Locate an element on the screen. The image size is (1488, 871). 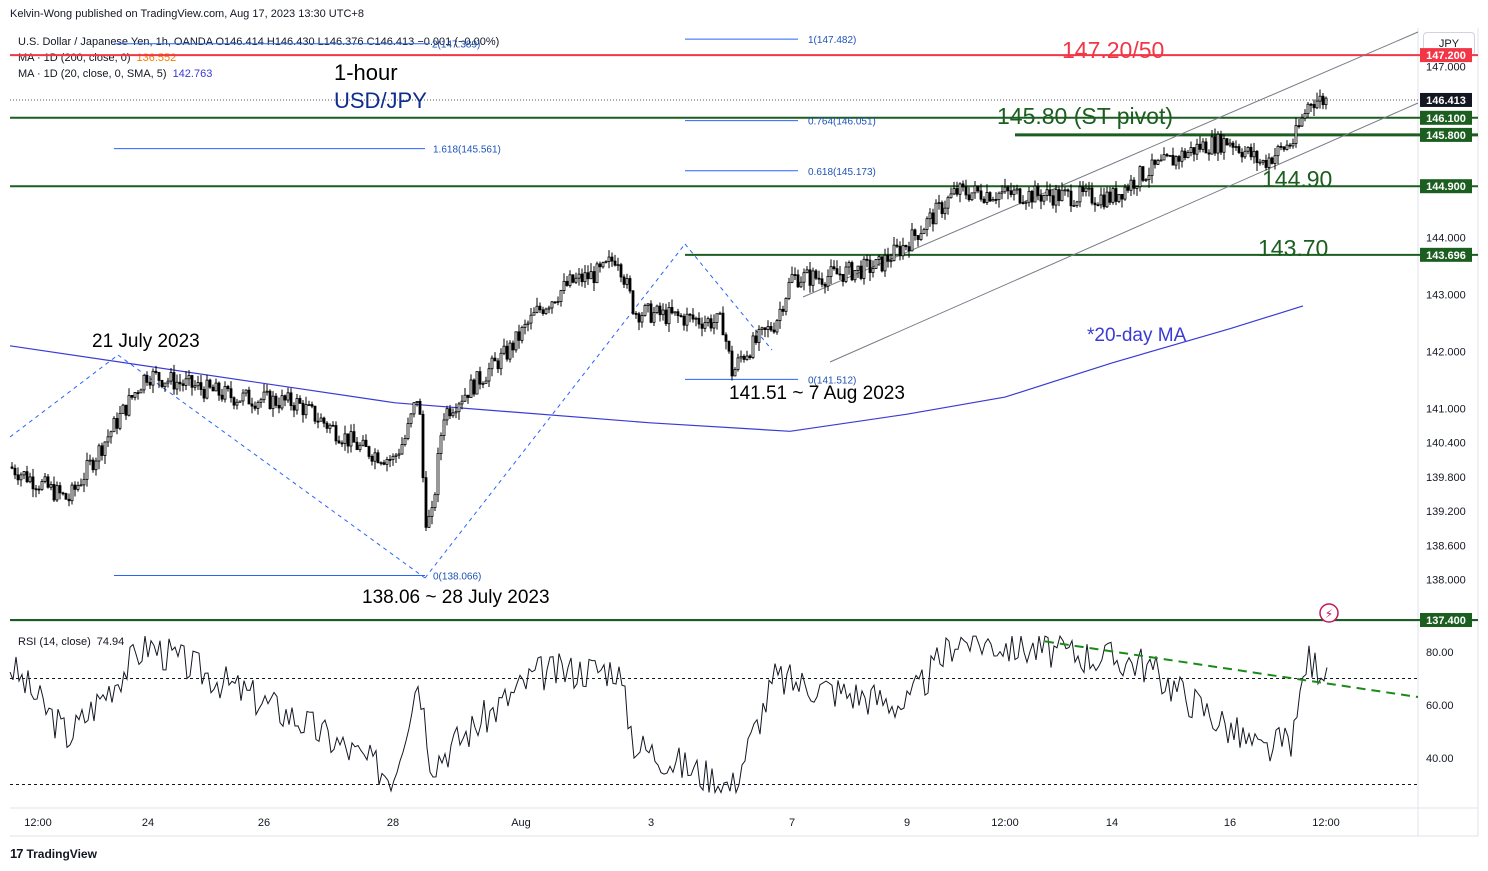
ma20-legend: MA · 1D (20, close, 0, SMA, 5) 142.763 is located at coordinates (115, 74).